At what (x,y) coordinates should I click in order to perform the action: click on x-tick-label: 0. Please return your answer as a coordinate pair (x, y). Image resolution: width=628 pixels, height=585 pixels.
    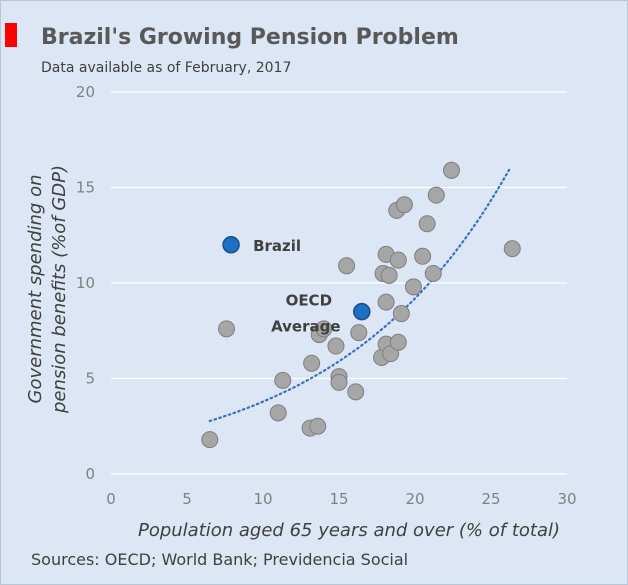
    Looking at the image, I should click on (111, 499).